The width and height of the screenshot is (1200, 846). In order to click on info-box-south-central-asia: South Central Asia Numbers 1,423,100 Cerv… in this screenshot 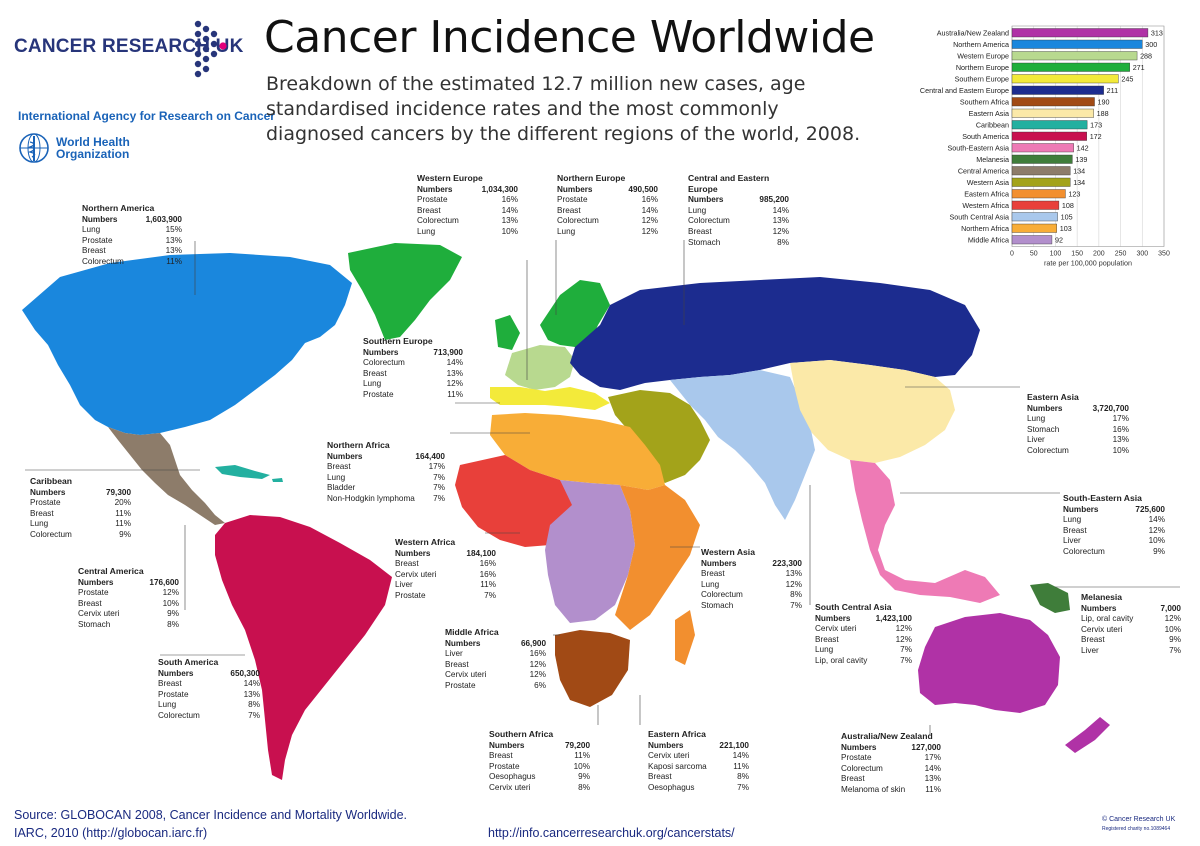, I will do `click(863, 634)`.